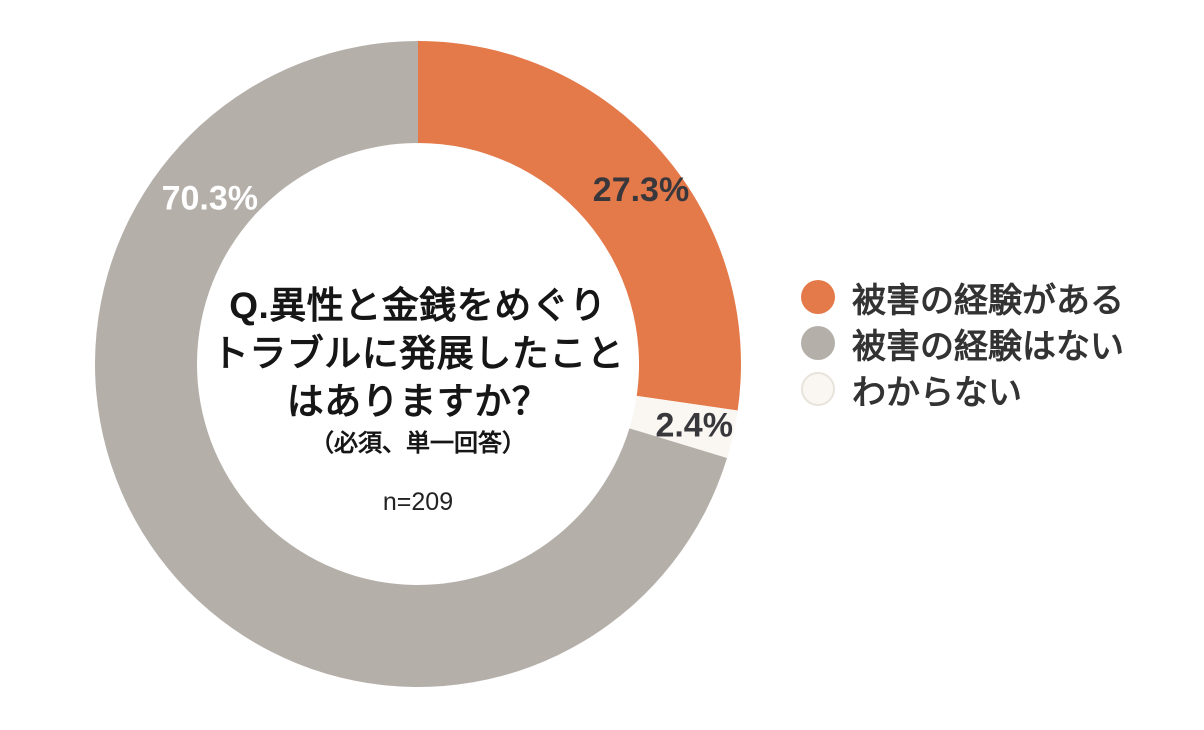  What do you see at coordinates (818, 343) in the screenshot?
I see `legend-swatch-gray-icon` at bounding box center [818, 343].